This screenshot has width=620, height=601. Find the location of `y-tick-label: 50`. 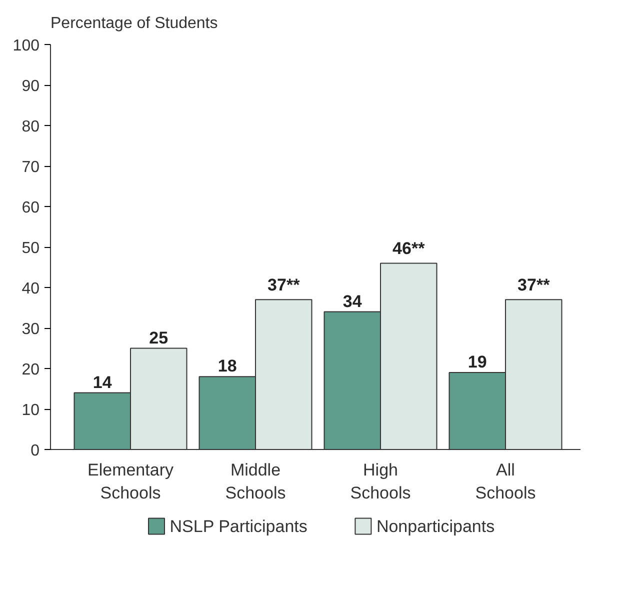

y-tick-label: 50 is located at coordinates (31, 248).